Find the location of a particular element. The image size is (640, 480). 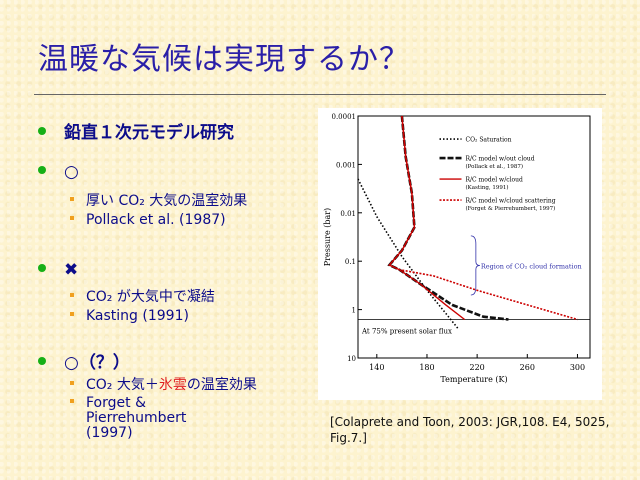

series-kasting-line is located at coordinates (427, 218).